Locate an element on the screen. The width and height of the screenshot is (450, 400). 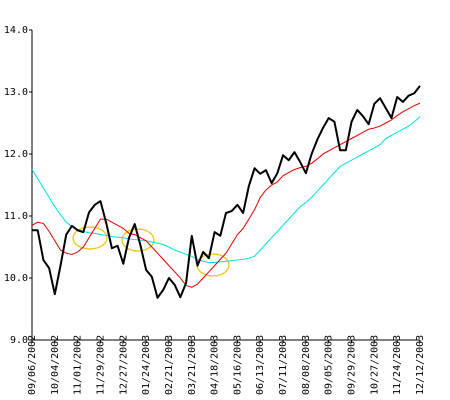
x-tick-label: 09/29/2003 is located at coordinates (352, 365).